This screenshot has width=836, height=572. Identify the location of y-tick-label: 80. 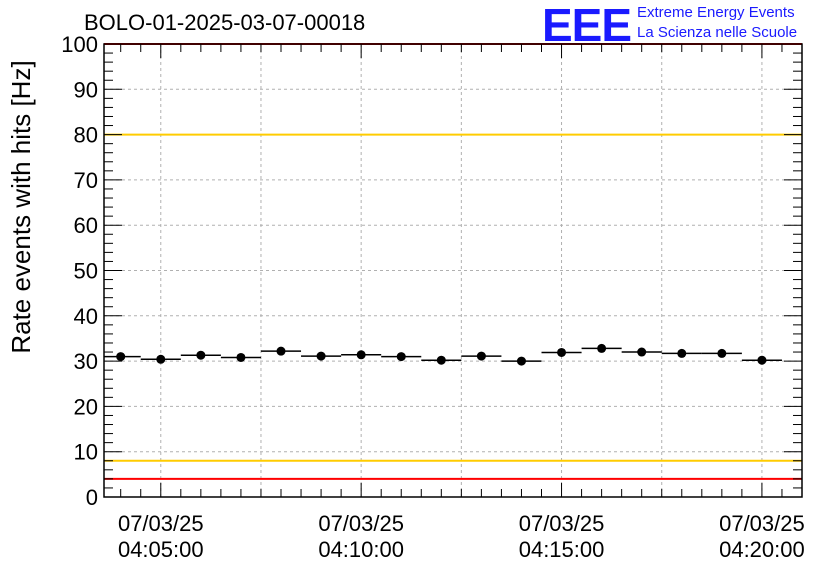
(86, 135).